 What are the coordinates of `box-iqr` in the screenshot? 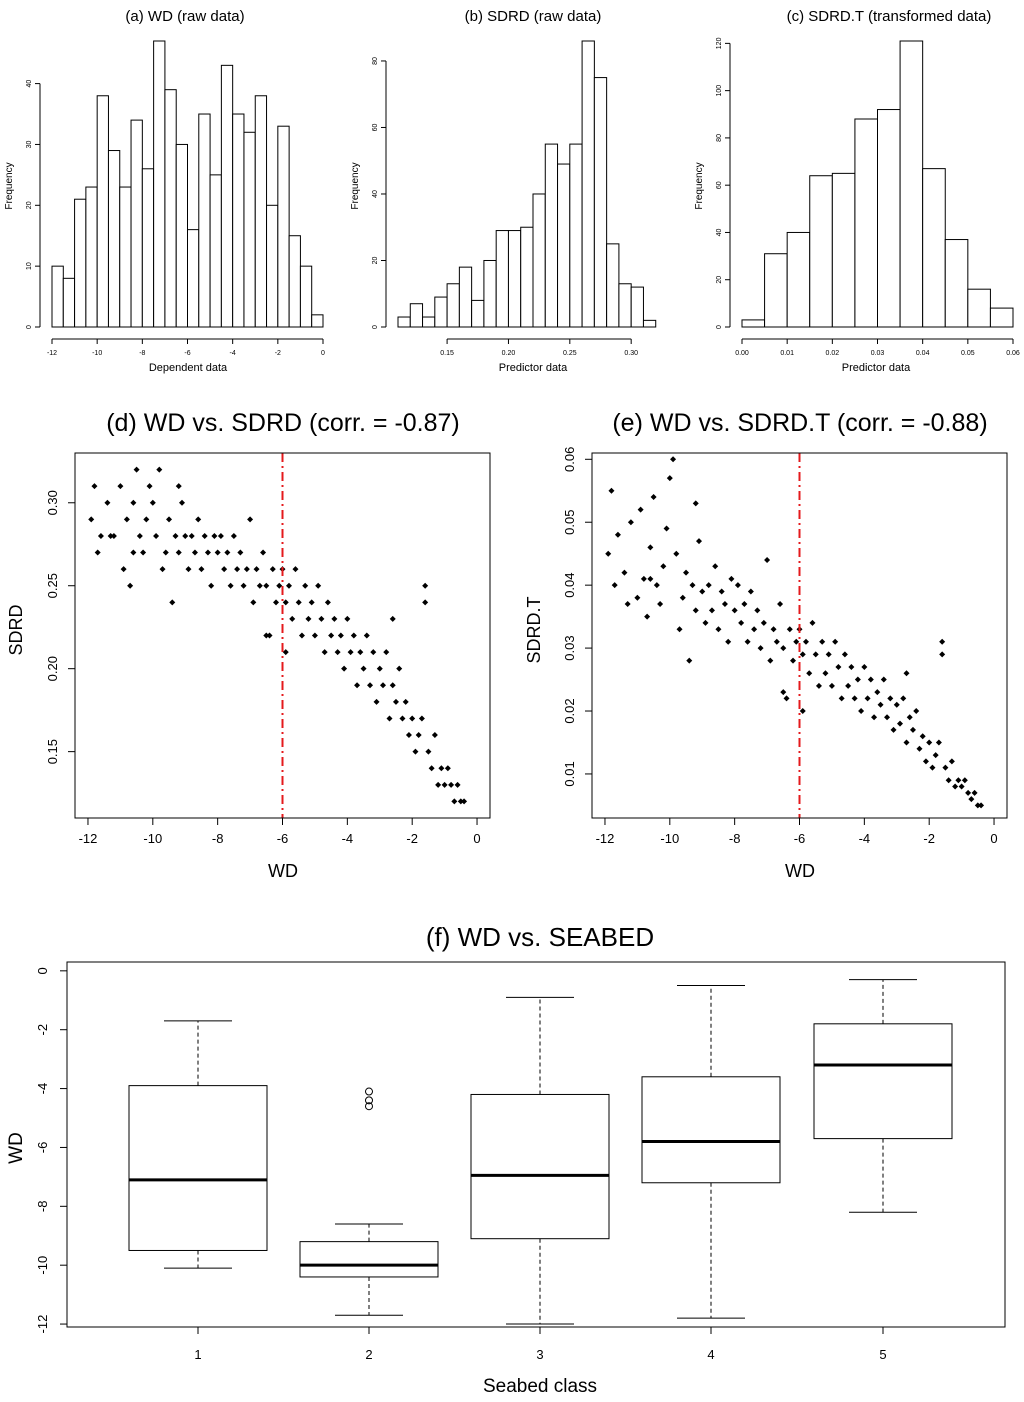 It's located at (883, 1081).